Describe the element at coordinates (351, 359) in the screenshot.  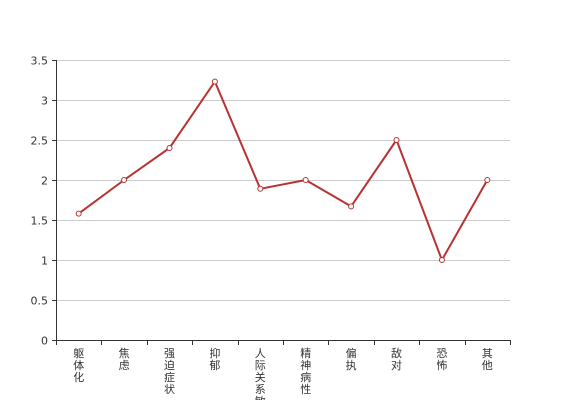
I see `x-tick-label-6: 偏执` at that location.